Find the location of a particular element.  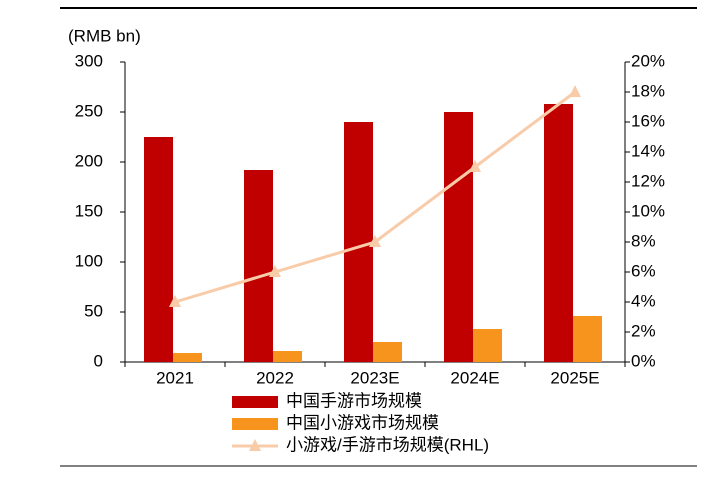

y-tick-label: 150 is located at coordinates (89, 210).